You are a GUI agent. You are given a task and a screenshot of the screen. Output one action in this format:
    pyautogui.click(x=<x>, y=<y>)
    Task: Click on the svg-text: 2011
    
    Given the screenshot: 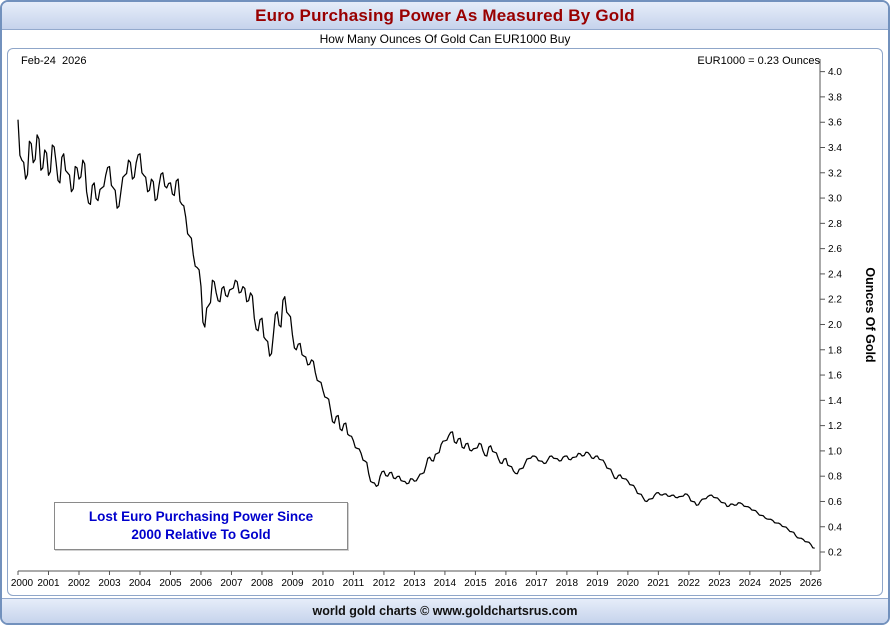 What is the action you would take?
    pyautogui.click(x=354, y=583)
    